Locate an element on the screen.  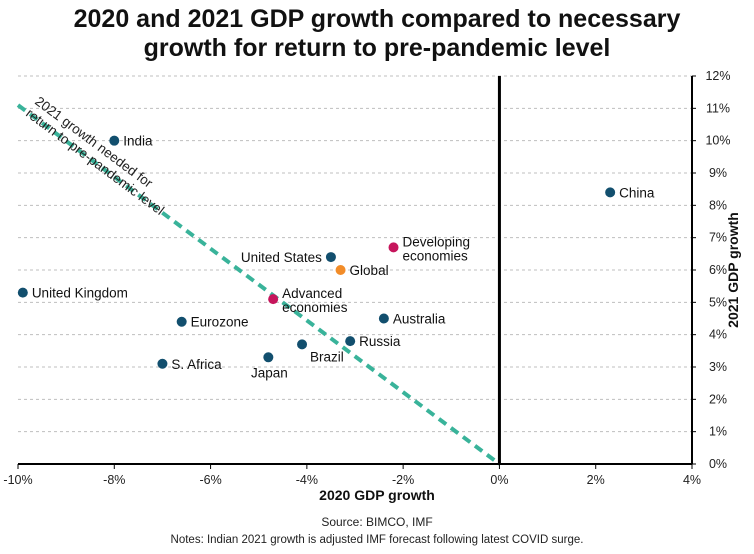
point-label: Australia is located at coordinates (419, 319).